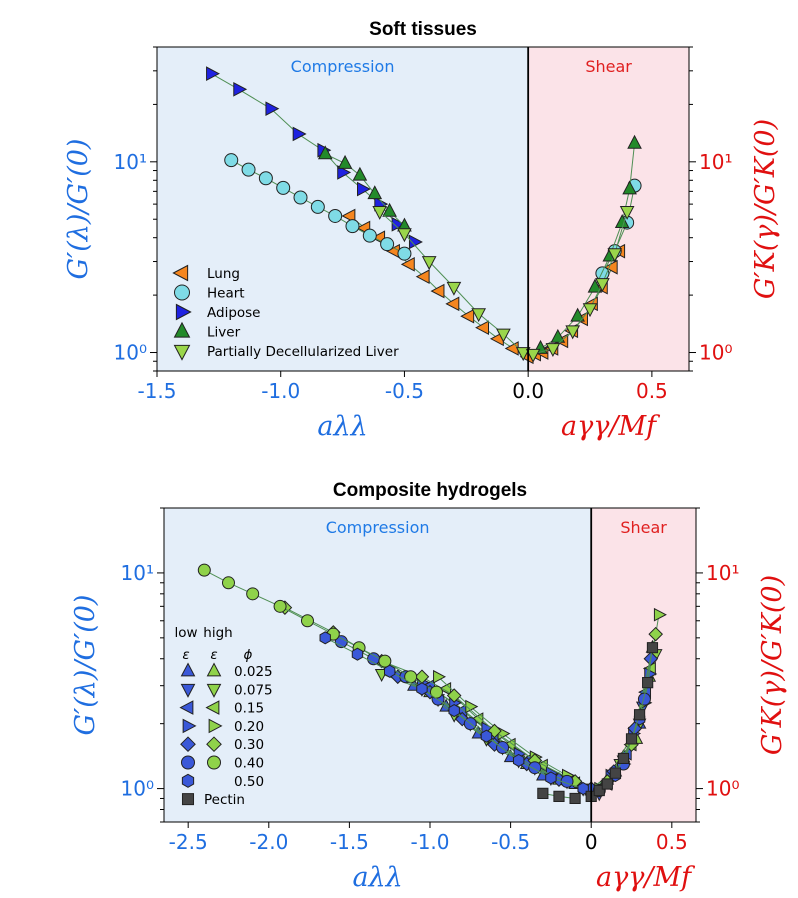 The width and height of the screenshot is (798, 898). Describe the element at coordinates (652, 391) in the screenshot. I see `x-tick-label: 0.5` at that location.